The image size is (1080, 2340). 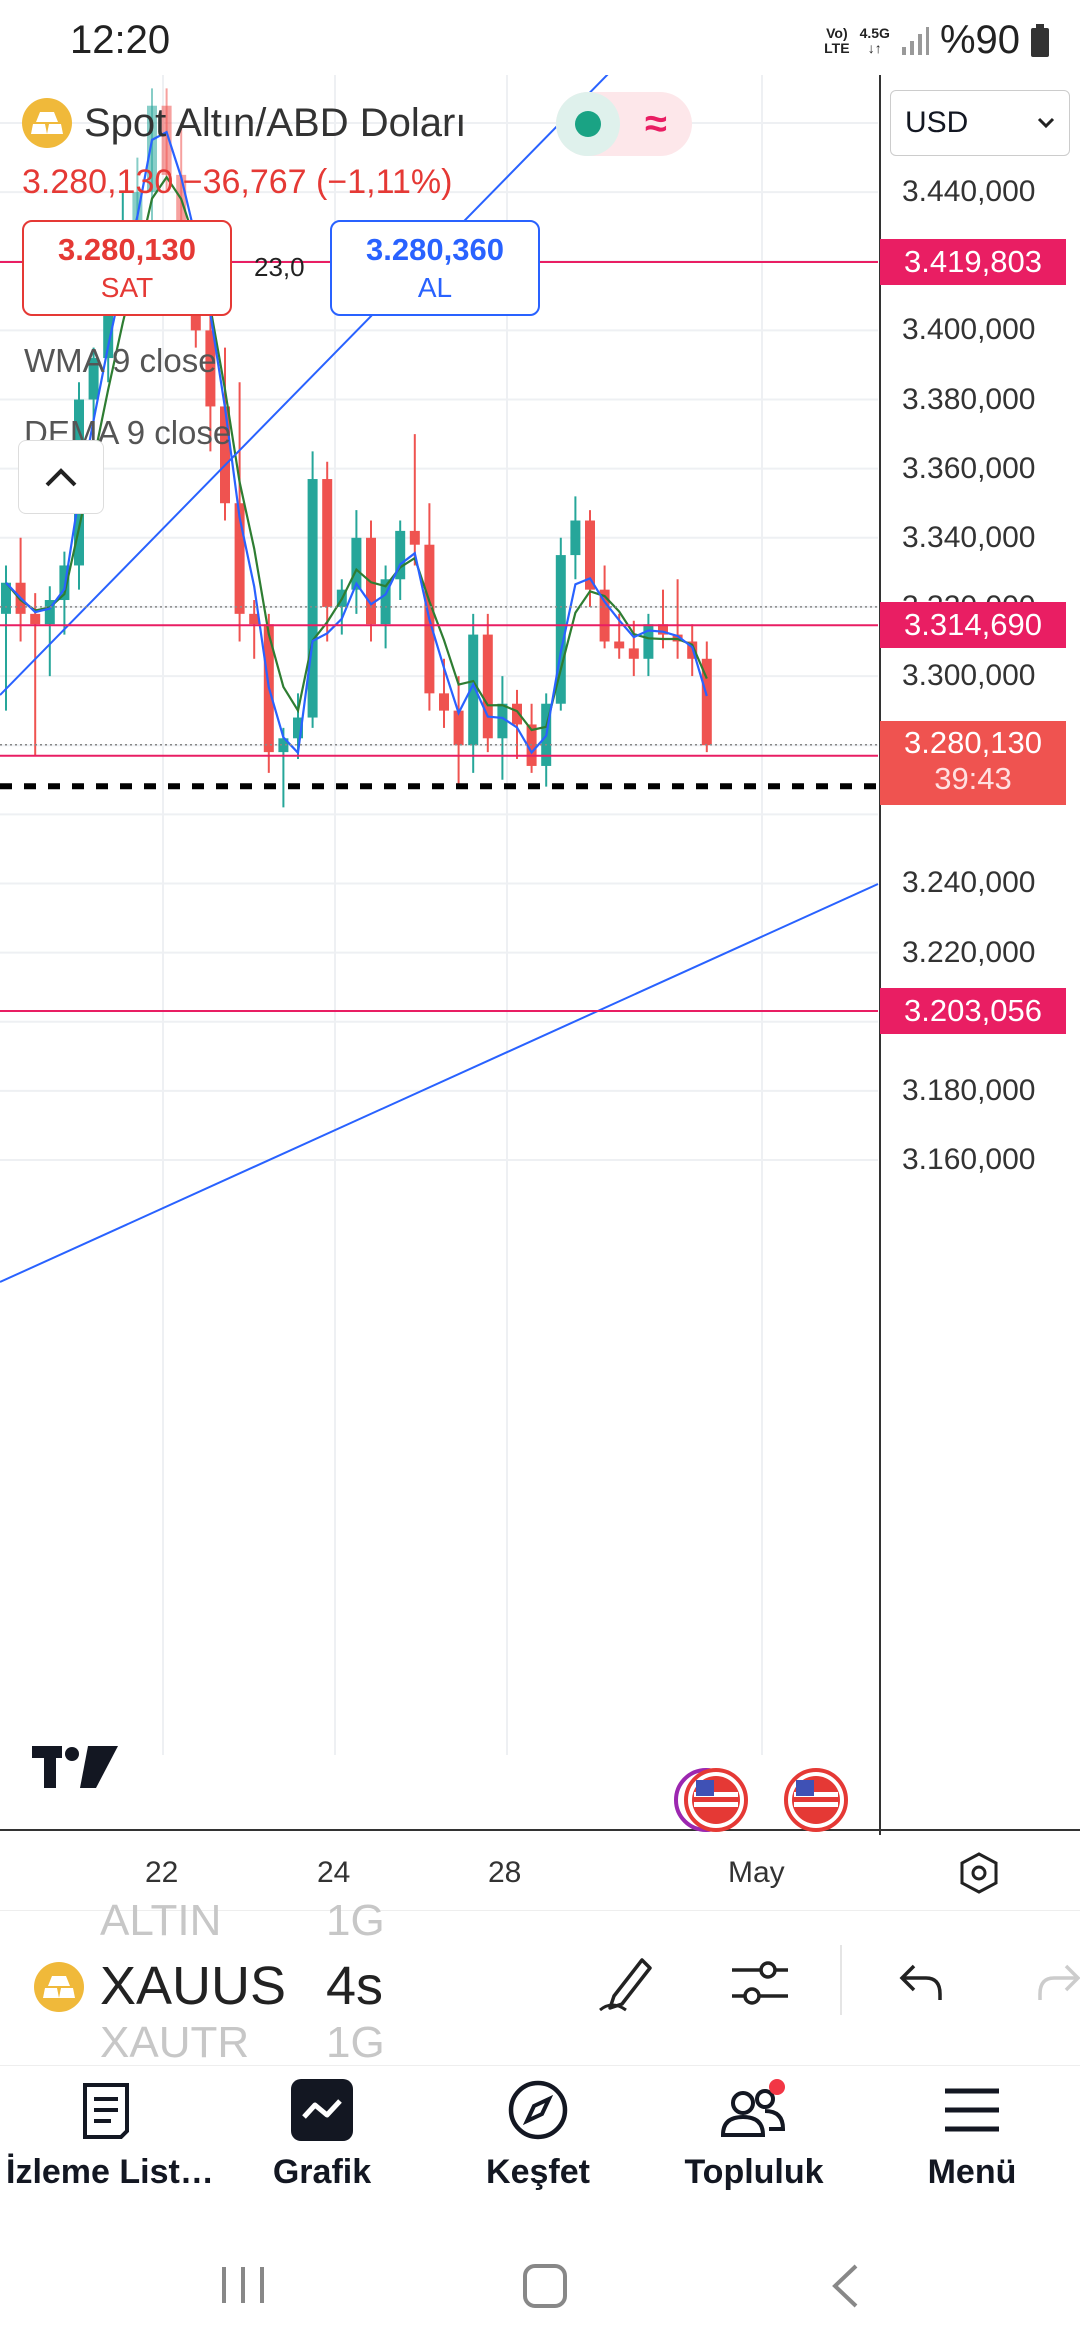 I want to click on symbol-selector: XAUUS, so click(x=193, y=1986).